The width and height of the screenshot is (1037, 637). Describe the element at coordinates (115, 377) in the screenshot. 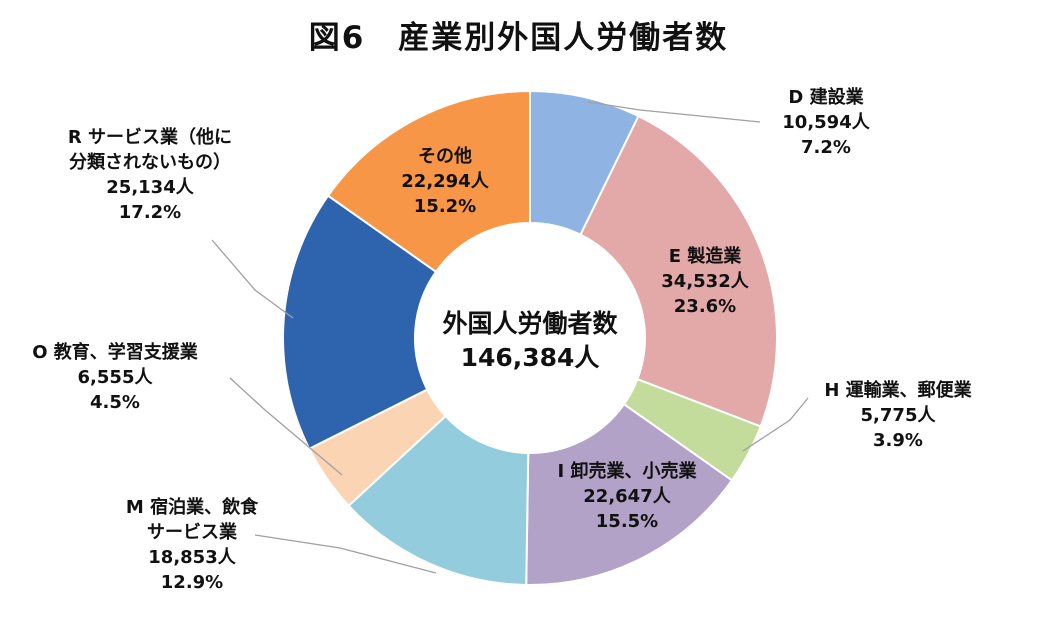

I see `data-label-5: O 教育、学習支援業 6,555人 4.5%` at that location.